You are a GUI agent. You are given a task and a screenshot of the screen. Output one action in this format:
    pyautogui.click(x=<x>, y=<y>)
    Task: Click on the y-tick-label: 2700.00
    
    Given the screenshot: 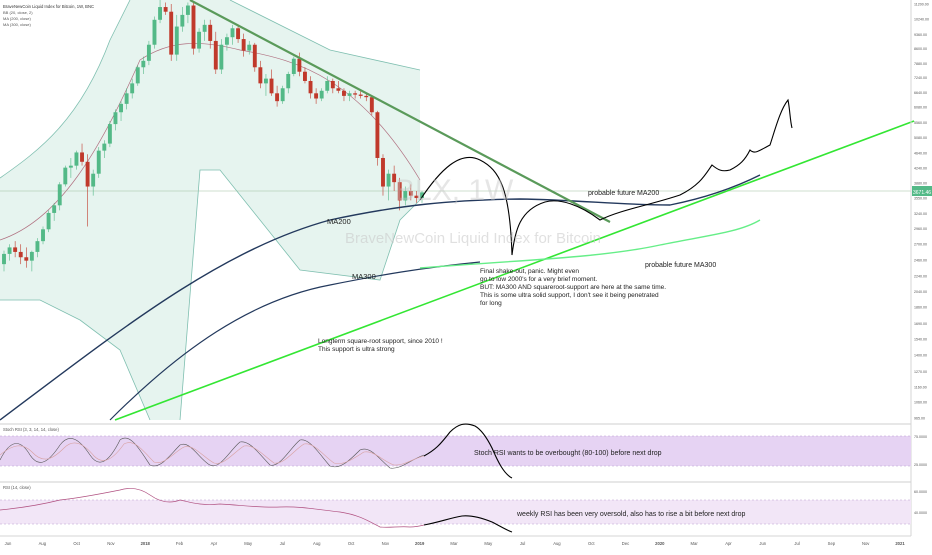 What is the action you would take?
    pyautogui.click(x=920, y=245)
    